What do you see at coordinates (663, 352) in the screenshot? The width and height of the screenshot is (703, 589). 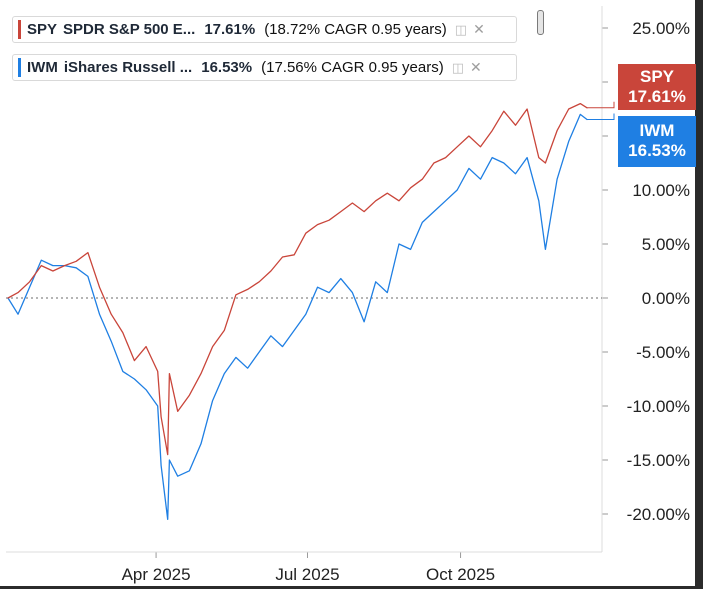 I see `y-tick-label: -5.00%` at bounding box center [663, 352].